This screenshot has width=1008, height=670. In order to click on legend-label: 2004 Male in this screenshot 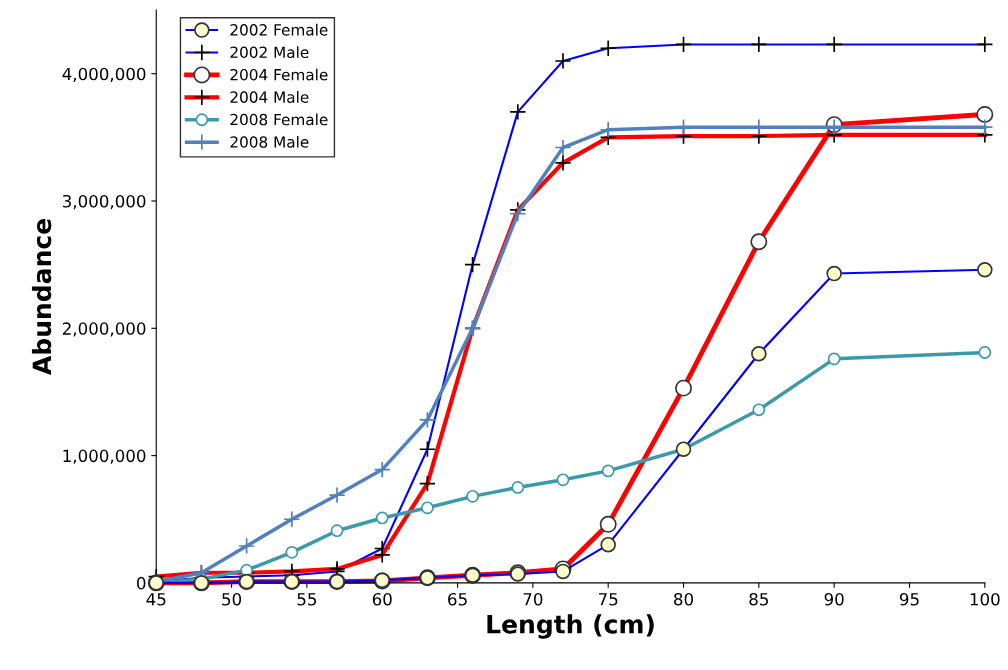, I will do `click(269, 97)`.